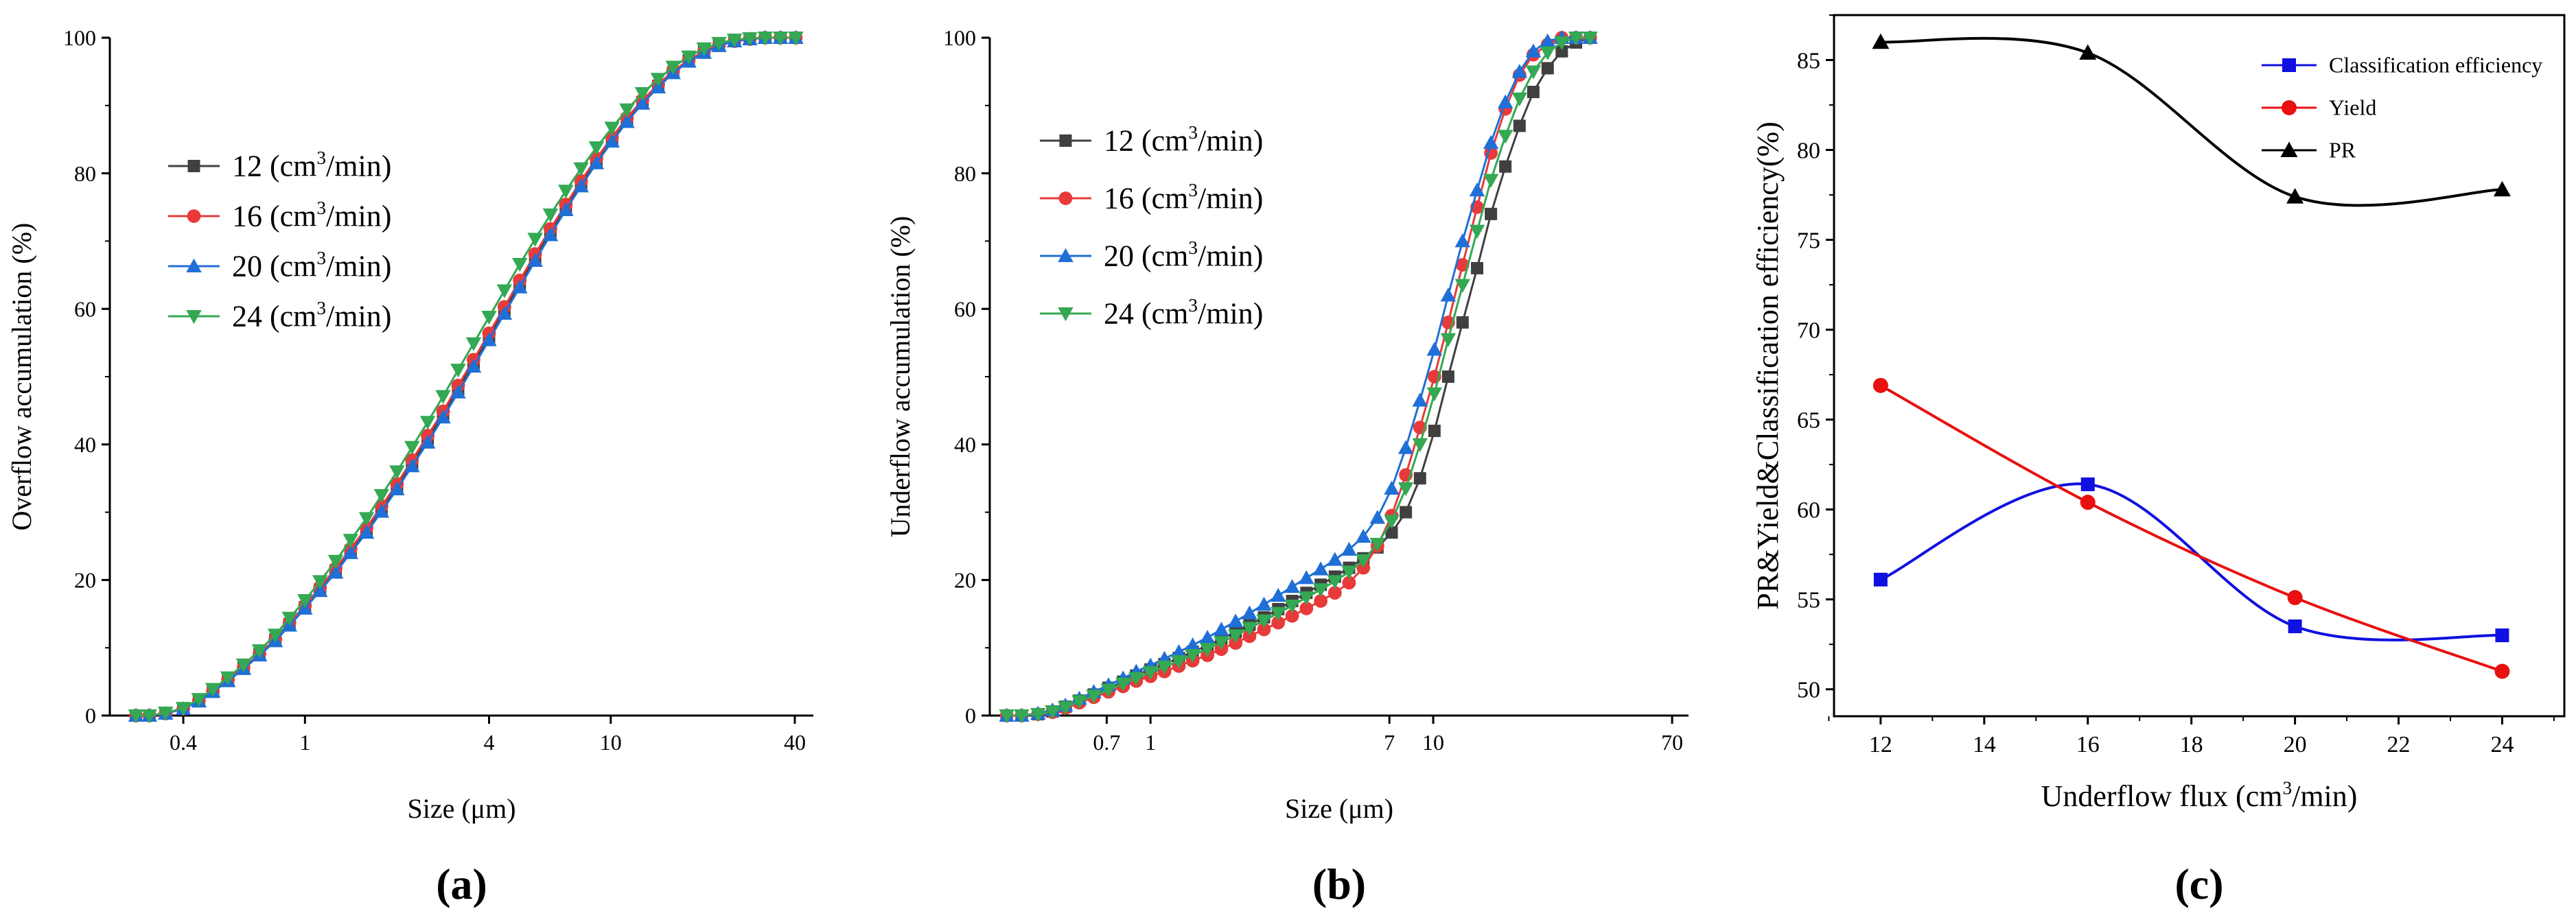  What do you see at coordinates (21, 377) in the screenshot?
I see `y-axis-label: Overflow accumulation (%)` at bounding box center [21, 377].